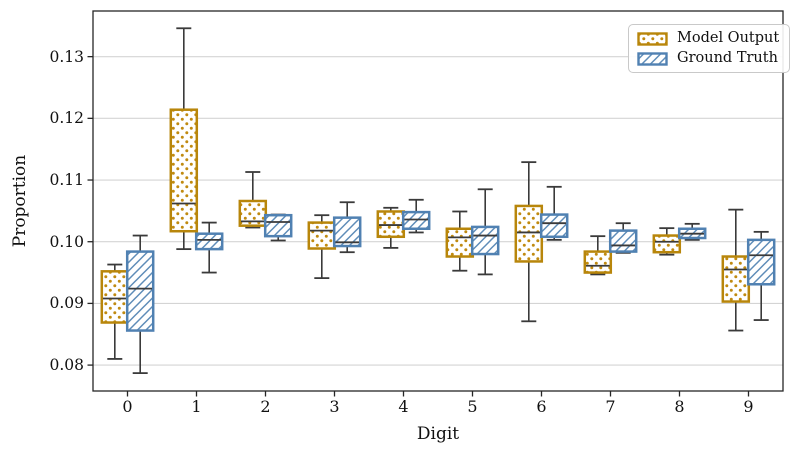  I want to click on x-tick-label-2: 2, so click(265, 406).